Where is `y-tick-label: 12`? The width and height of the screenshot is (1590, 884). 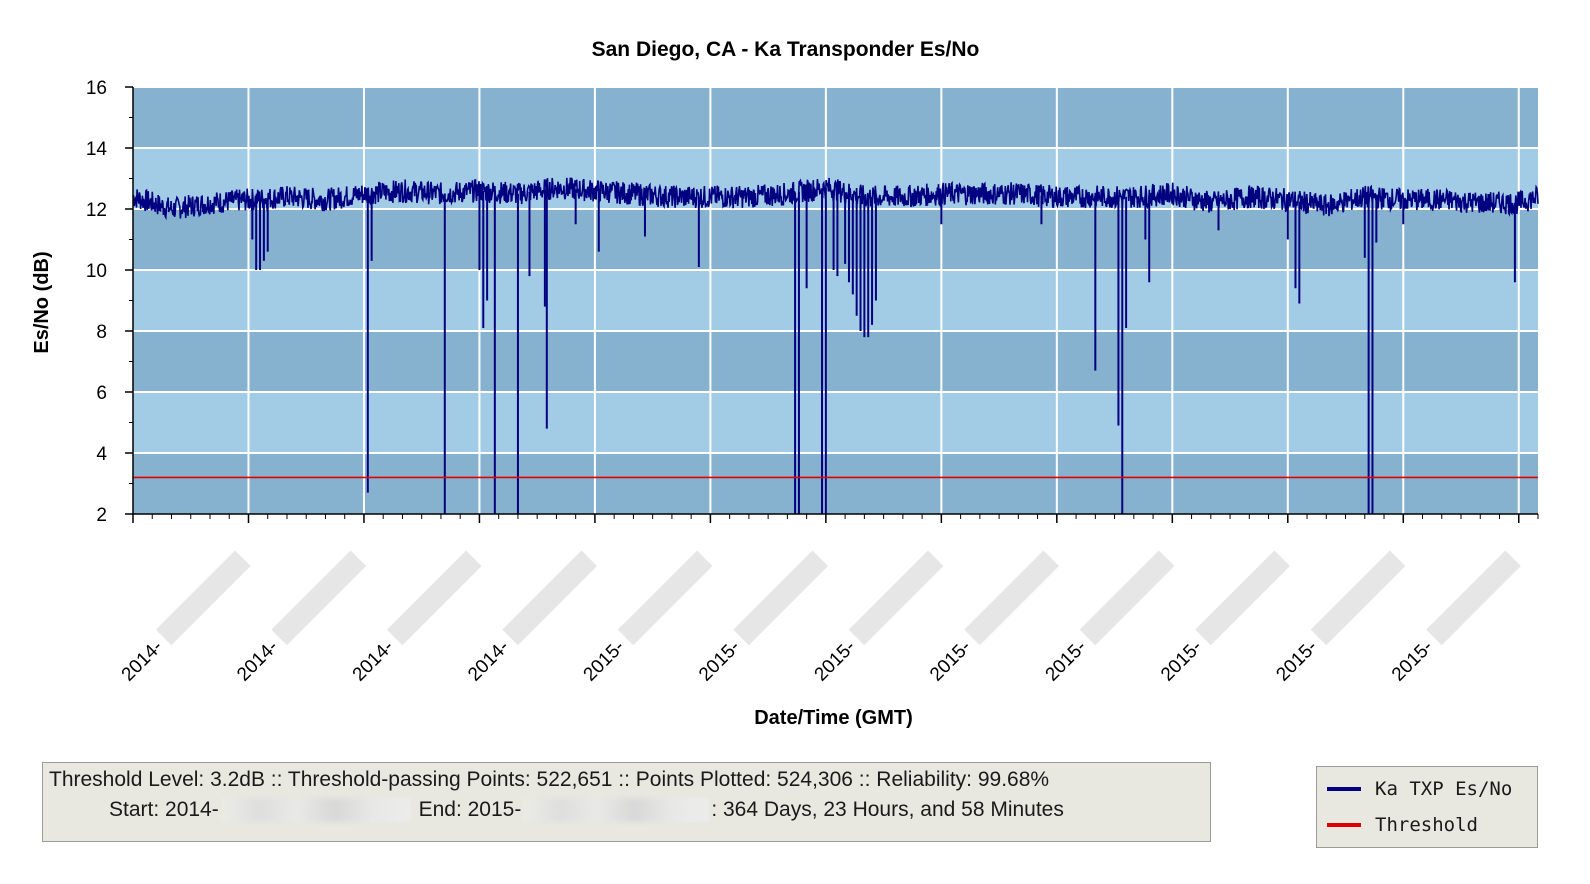
y-tick-label: 12 is located at coordinates (96, 210).